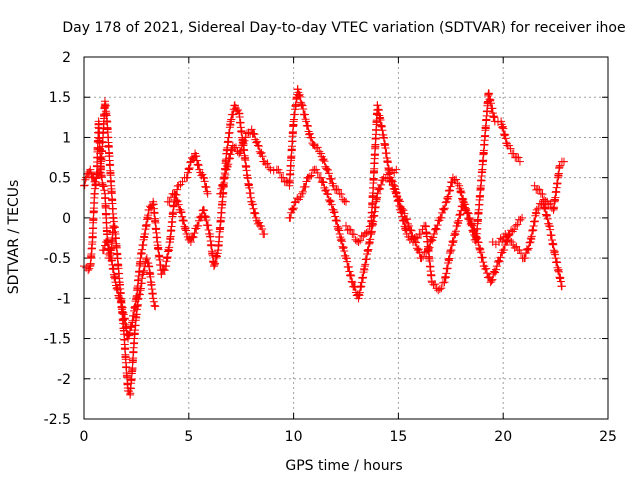 The image size is (640, 480). Describe the element at coordinates (57, 420) in the screenshot. I see `y-tick-label: -2.5` at that location.